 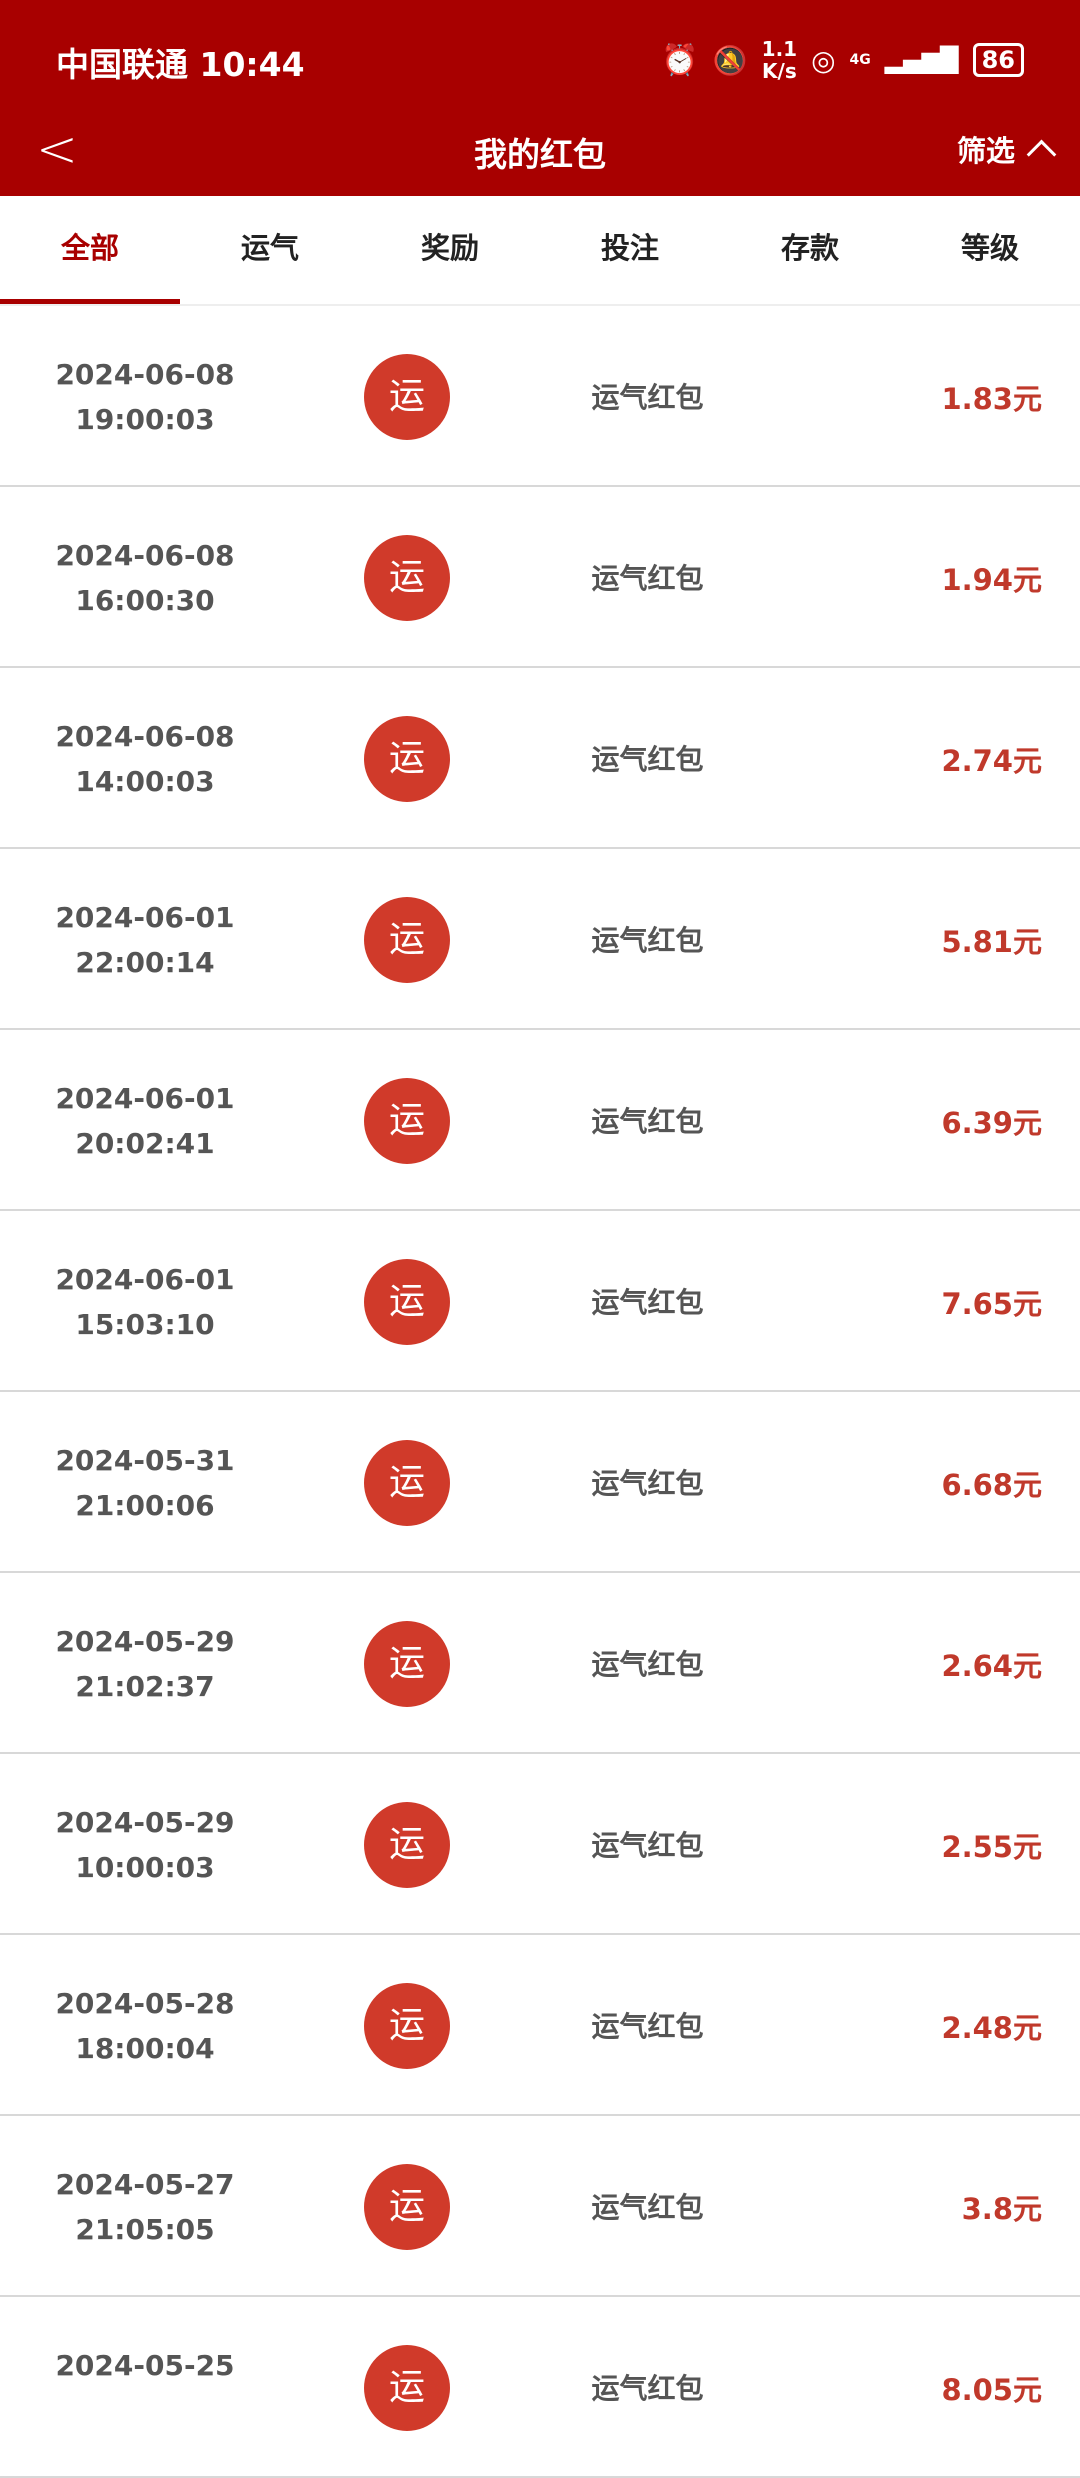 What do you see at coordinates (991, 1666) in the screenshot?
I see `amount: 2.64元` at bounding box center [991, 1666].